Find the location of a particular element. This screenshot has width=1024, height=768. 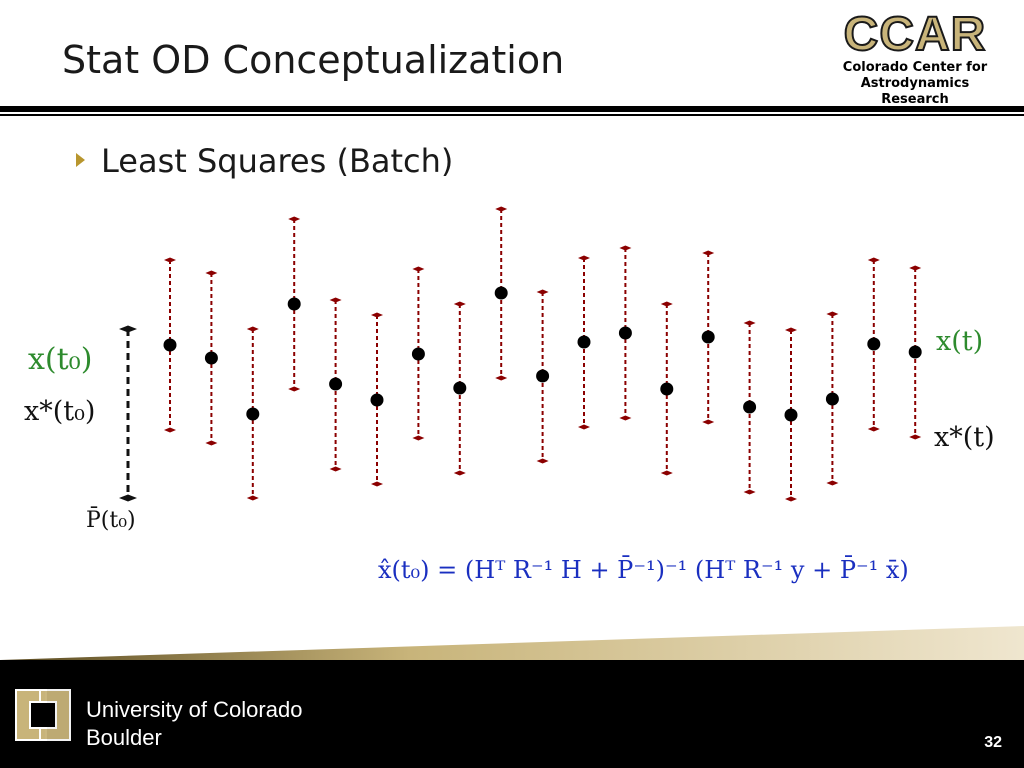

initial-covariance-bar is located at coordinates (128, 413).